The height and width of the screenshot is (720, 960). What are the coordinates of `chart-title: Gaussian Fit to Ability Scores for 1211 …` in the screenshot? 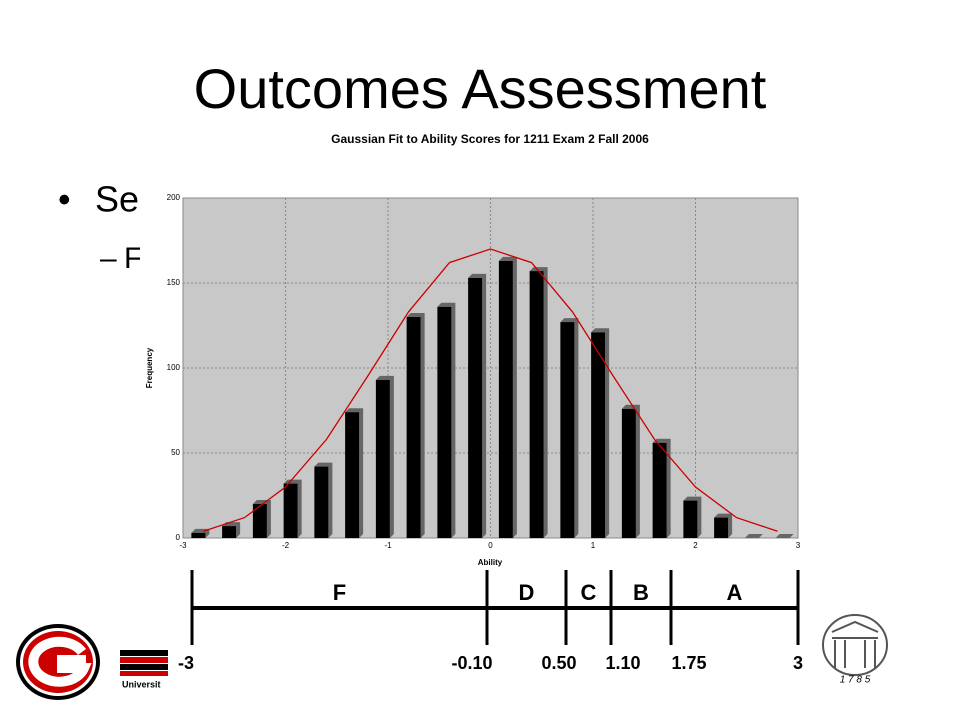 It's located at (490, 139).